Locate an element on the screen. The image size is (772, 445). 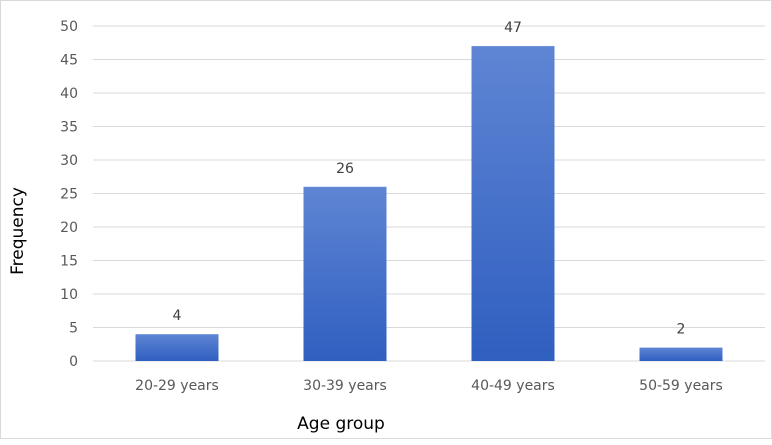
x-tick-label: 20-29 years is located at coordinates (177, 386).